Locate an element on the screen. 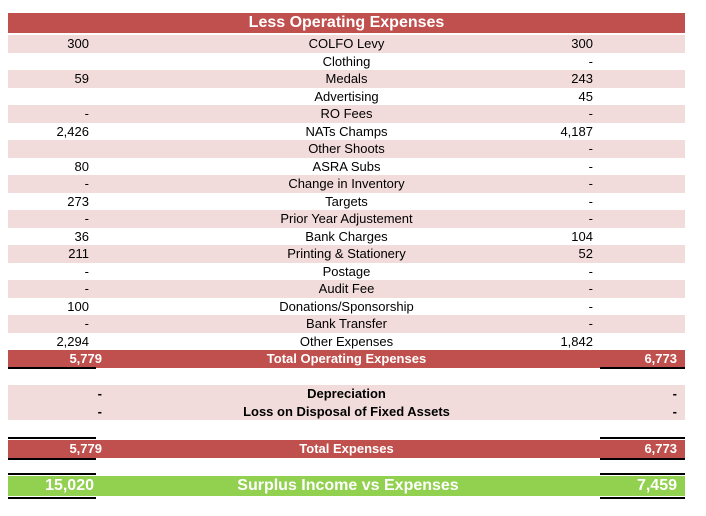 Image resolution: width=706 pixels, height=516 pixels. expense-row: 100 Donations/Sponsorship - is located at coordinates (346, 307).